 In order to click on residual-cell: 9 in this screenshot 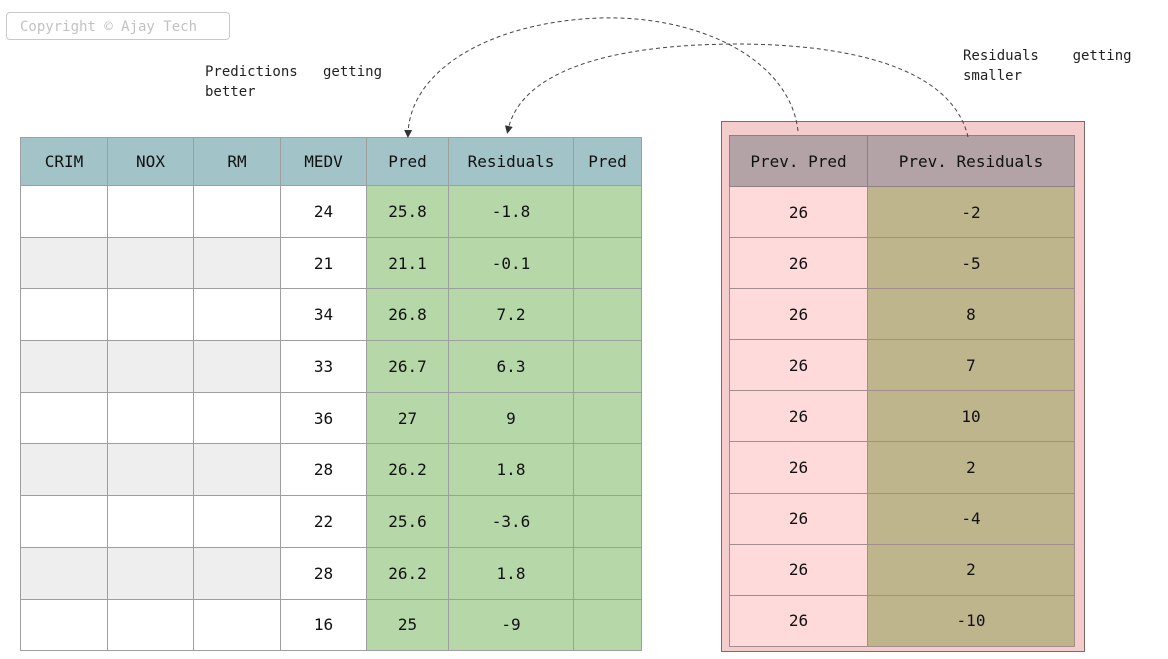, I will do `click(511, 418)`.